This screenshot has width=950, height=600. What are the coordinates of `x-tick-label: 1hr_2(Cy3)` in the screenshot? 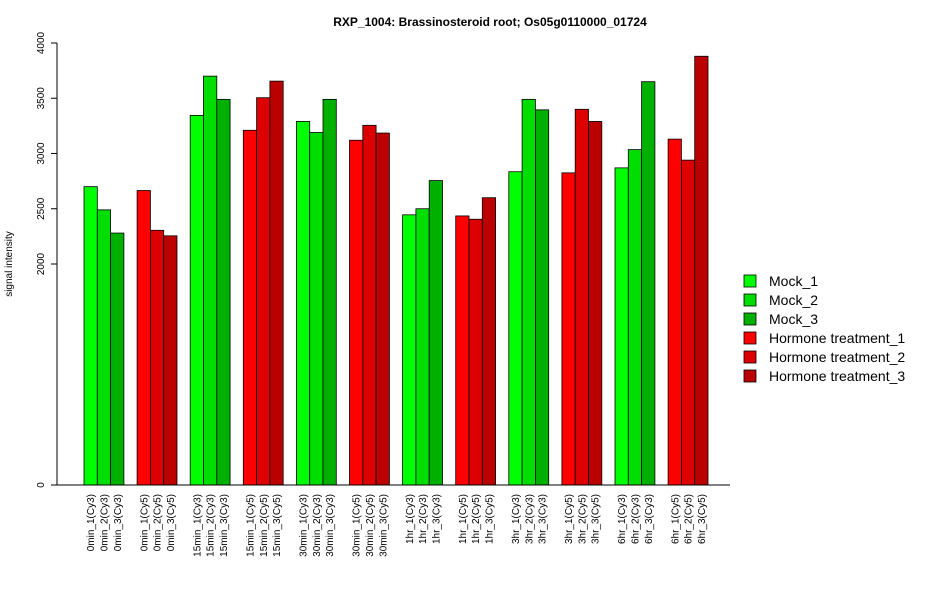 It's located at (423, 519).